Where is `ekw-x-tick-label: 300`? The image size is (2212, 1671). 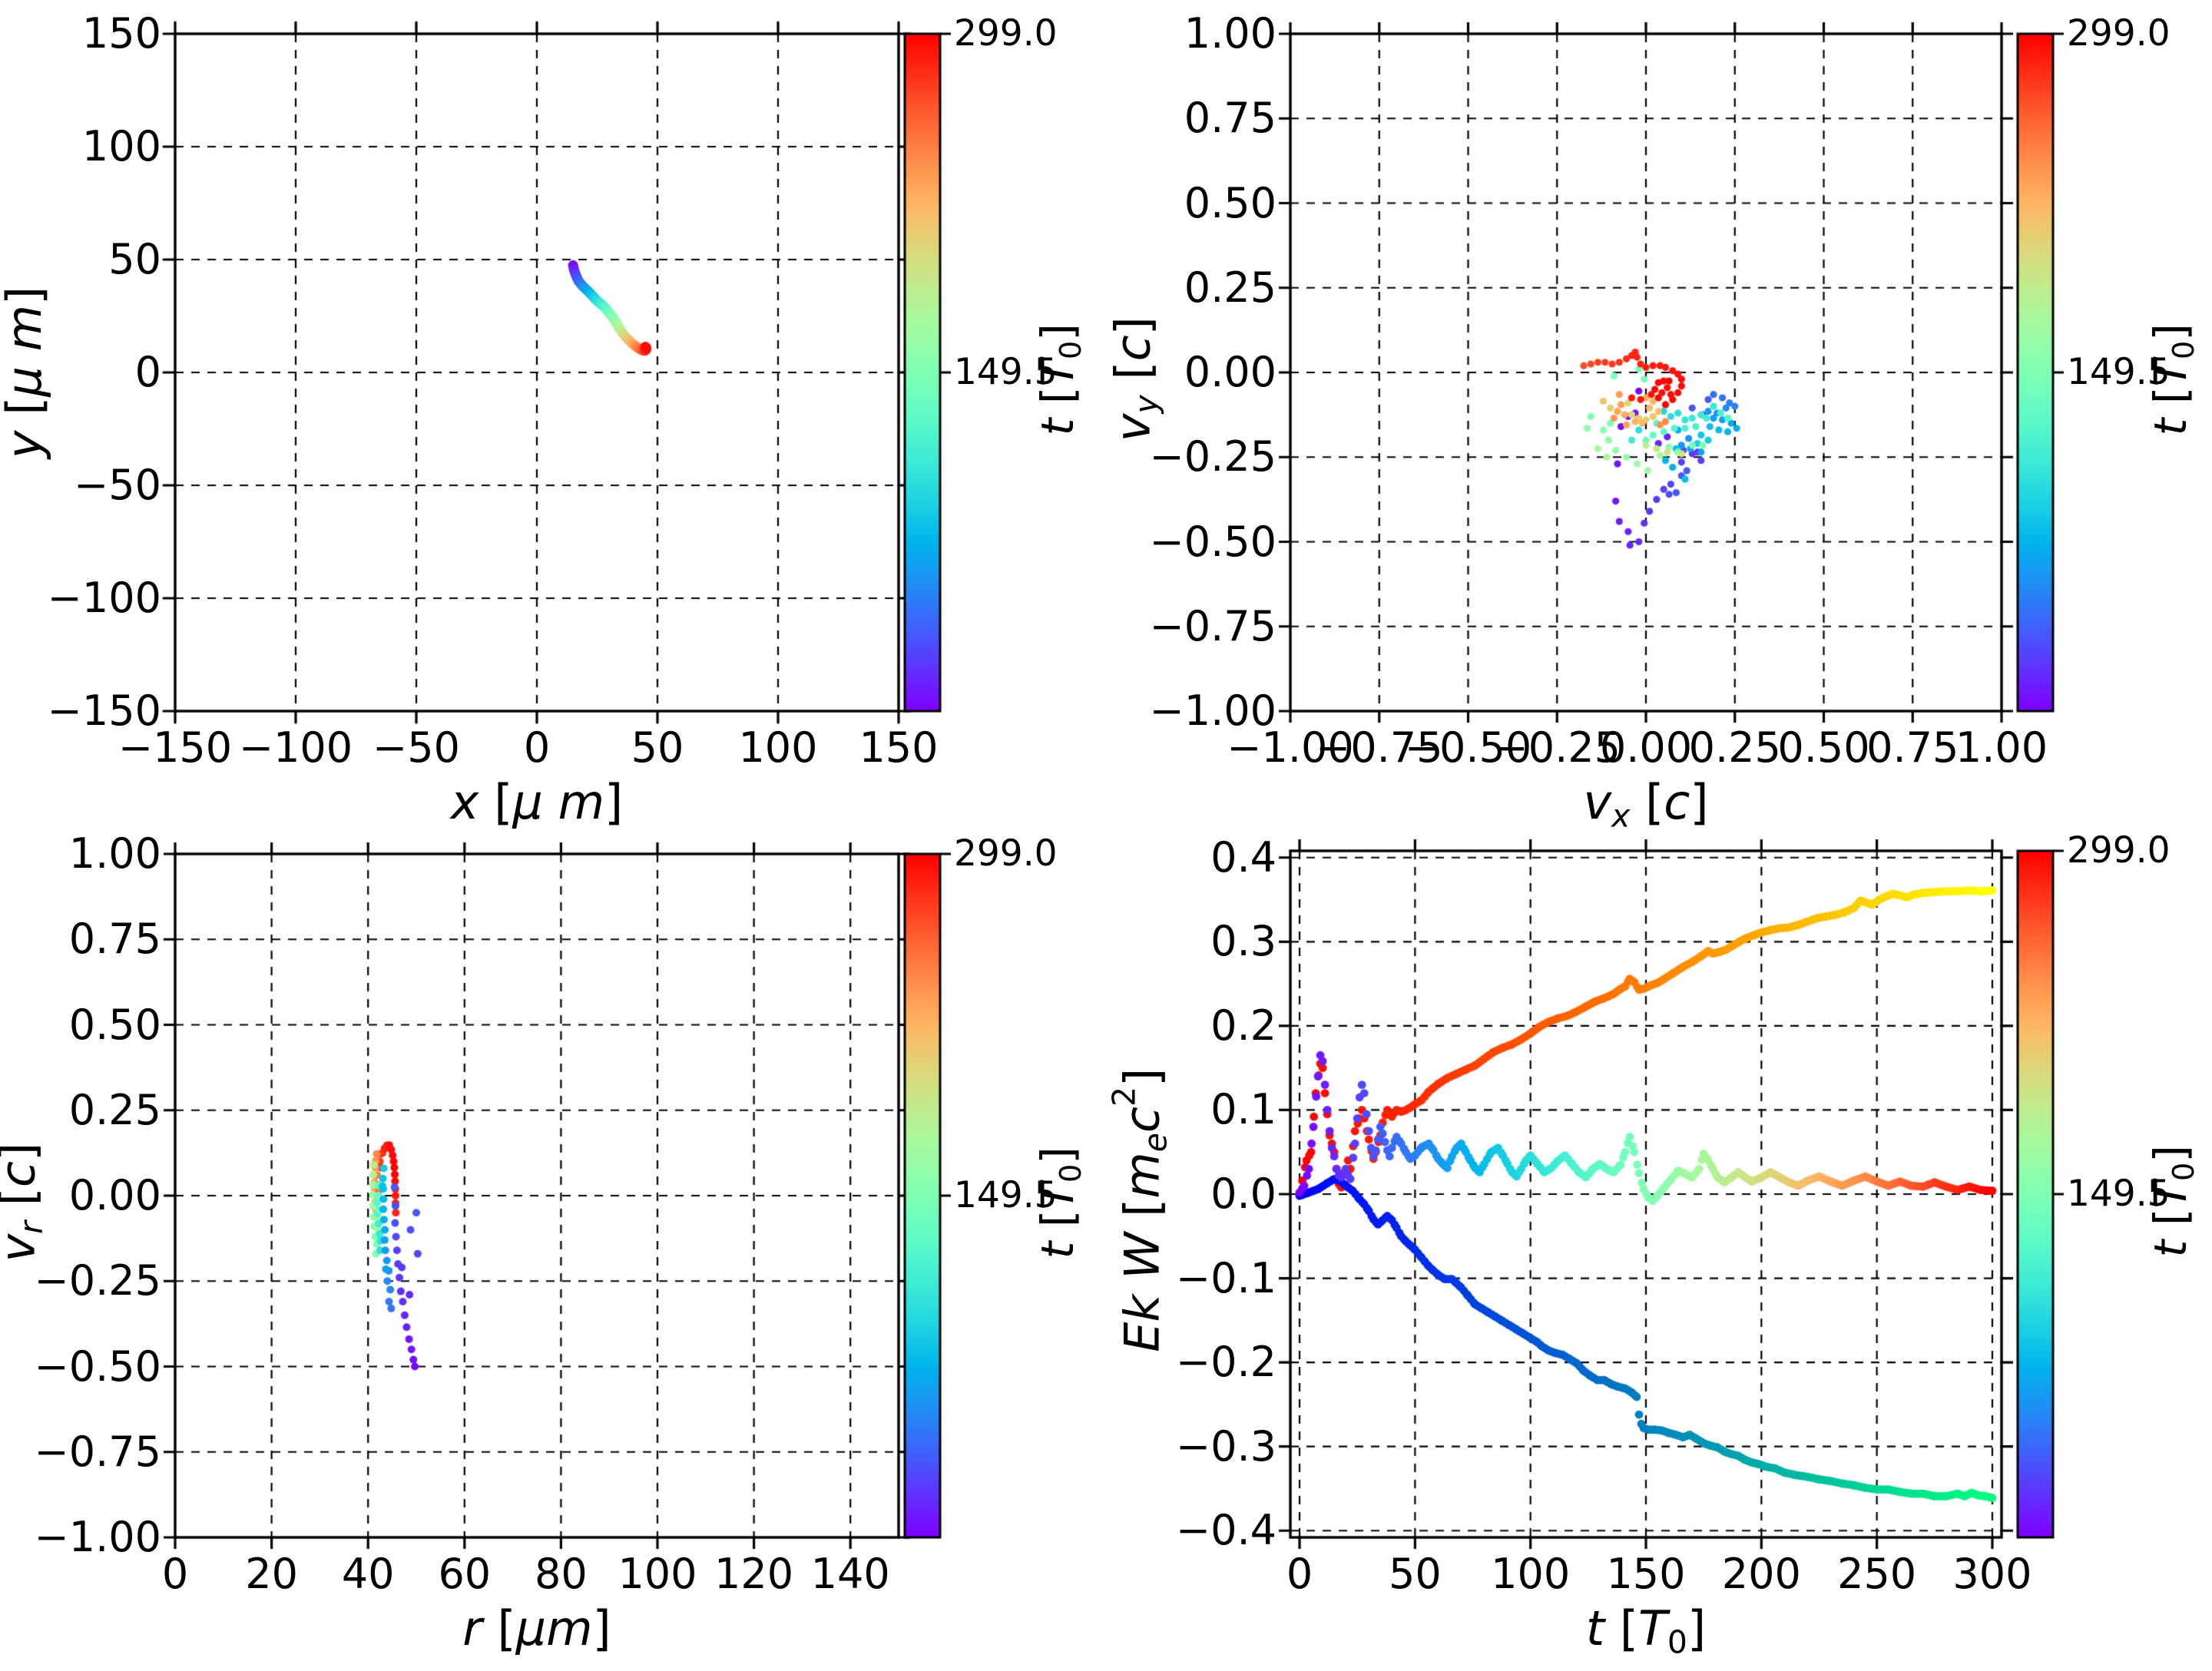 ekw-x-tick-label: 300 is located at coordinates (1992, 1574).